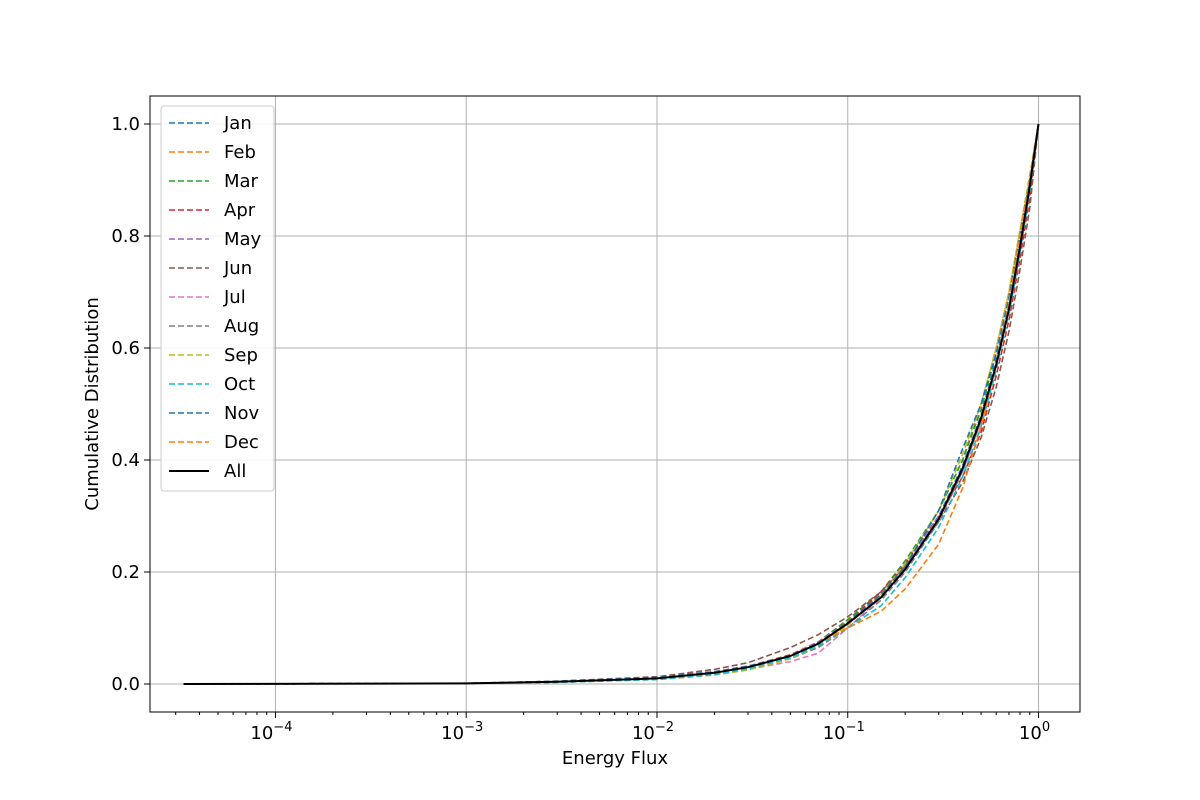 This screenshot has width=1200, height=800. What do you see at coordinates (241, 181) in the screenshot?
I see `legend-label: Mar` at bounding box center [241, 181].